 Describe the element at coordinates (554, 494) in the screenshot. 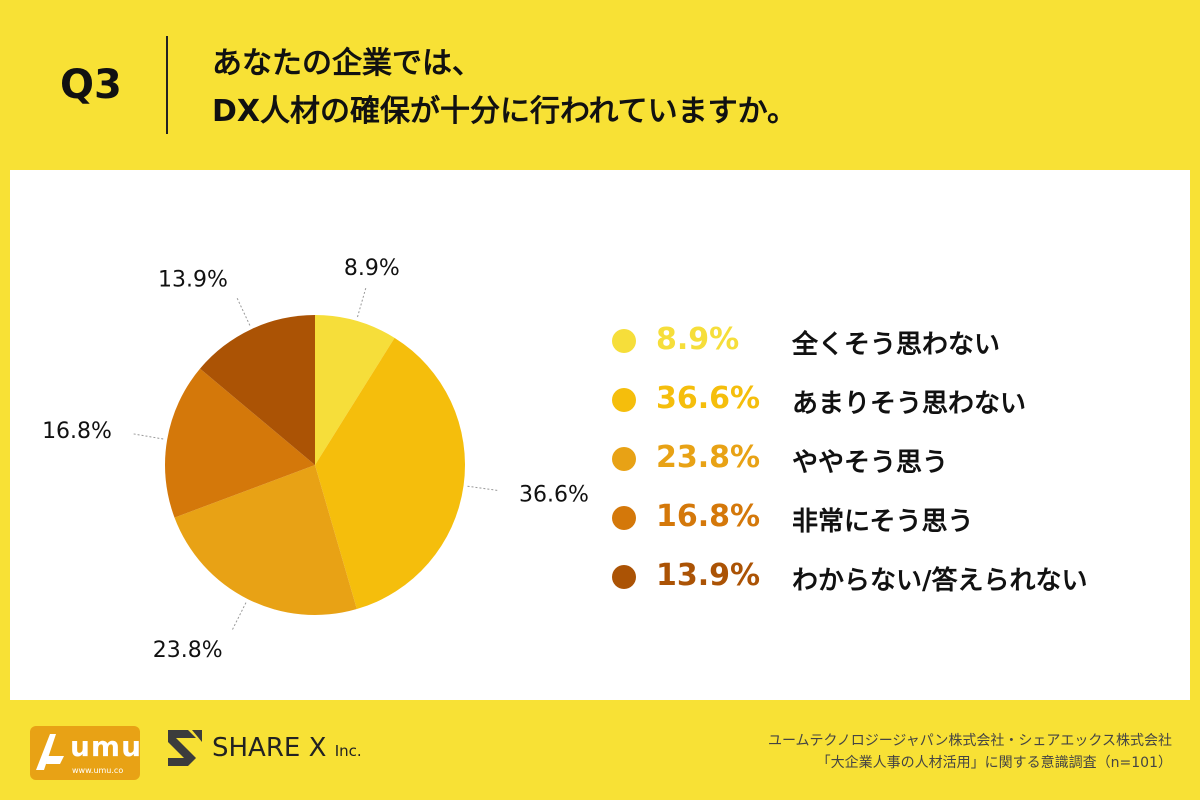

I see `data-label: 36.6%` at that location.